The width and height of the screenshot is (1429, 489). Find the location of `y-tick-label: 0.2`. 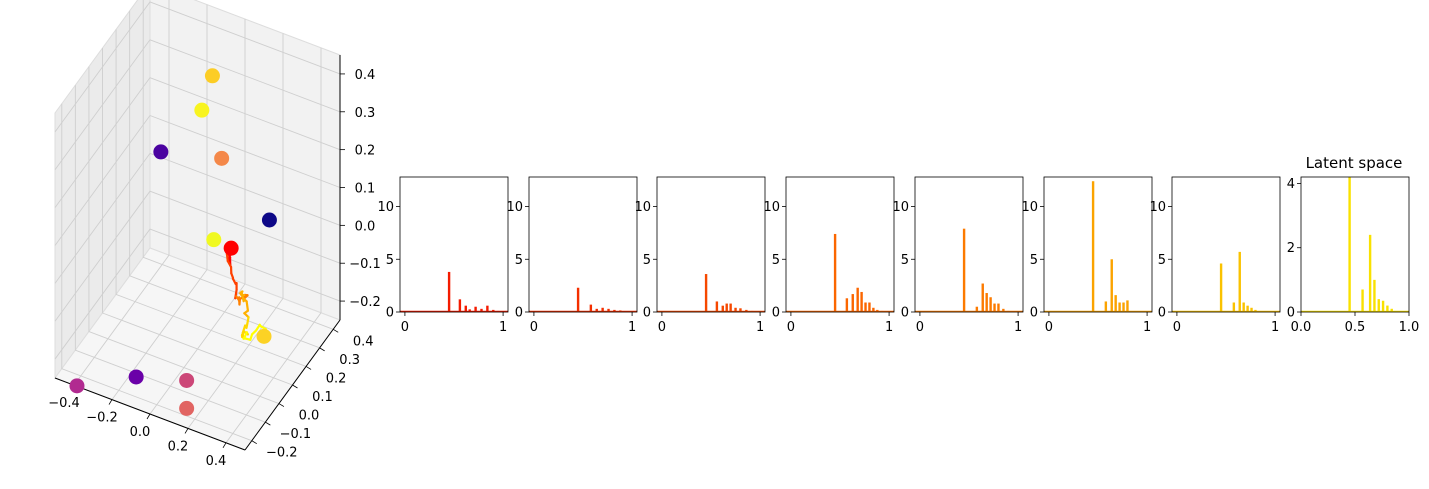

y-tick-label: 0.2 is located at coordinates (336, 378).